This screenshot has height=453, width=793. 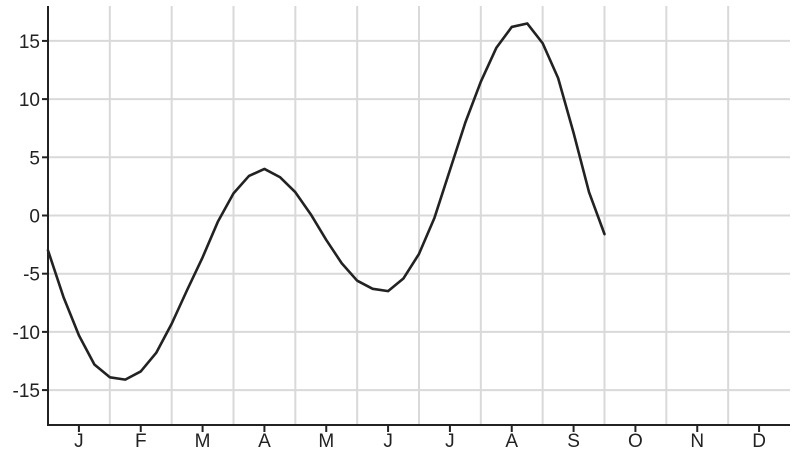 What do you see at coordinates (34, 217) in the screenshot?
I see `y-tick-label: 0` at bounding box center [34, 217].